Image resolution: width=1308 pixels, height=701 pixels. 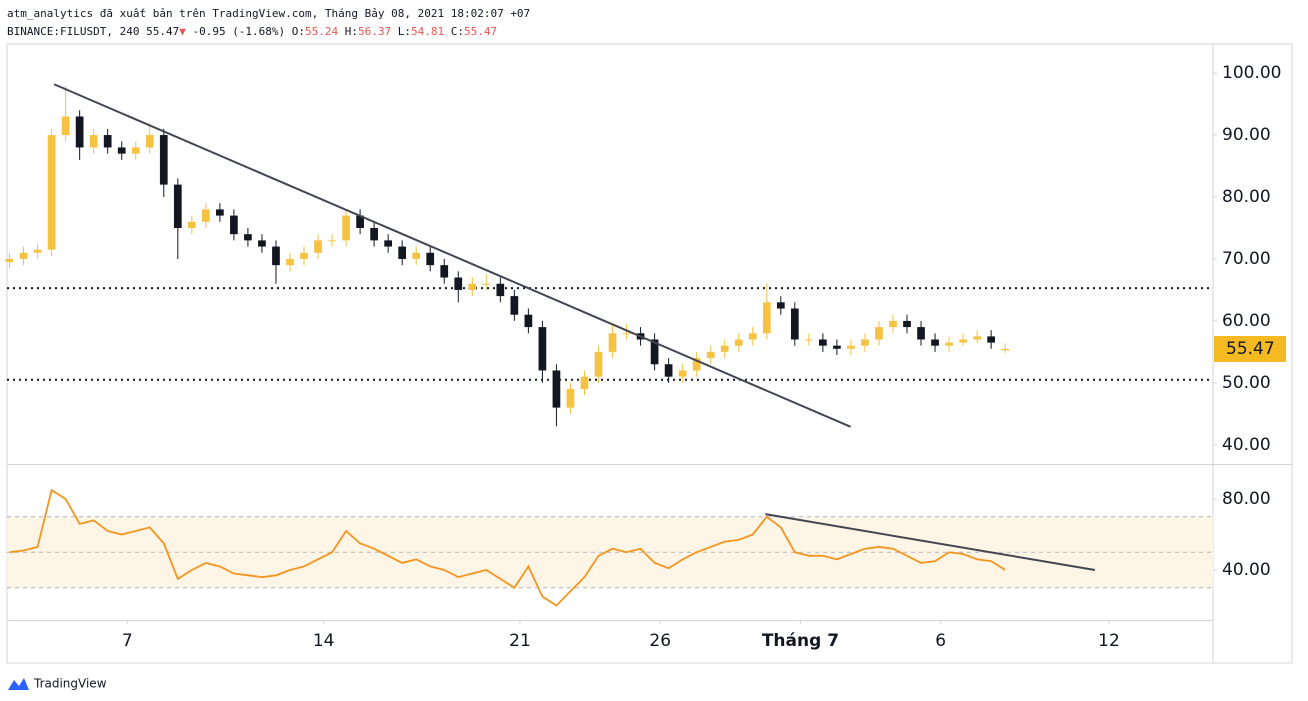 What do you see at coordinates (238, 31) in the screenshot?
I see `change: -0.95 (-1.68%)` at bounding box center [238, 31].